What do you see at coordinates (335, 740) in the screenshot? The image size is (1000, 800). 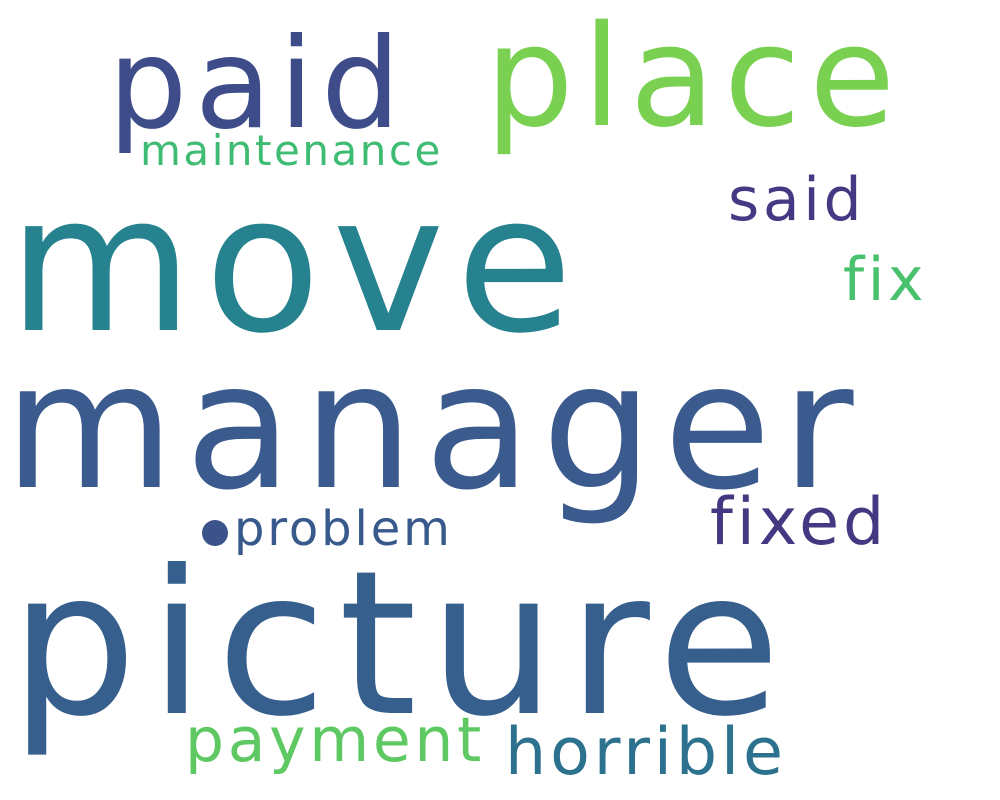 I see `word-payment: payment` at bounding box center [335, 740].